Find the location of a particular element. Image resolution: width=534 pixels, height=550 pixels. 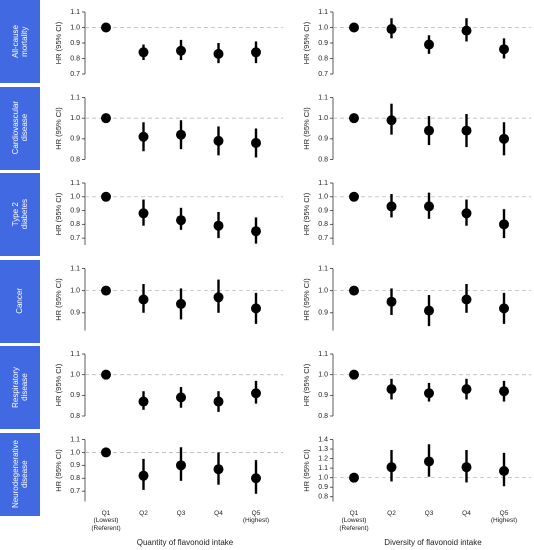

x-tick-label: Q3 is located at coordinates (429, 513).